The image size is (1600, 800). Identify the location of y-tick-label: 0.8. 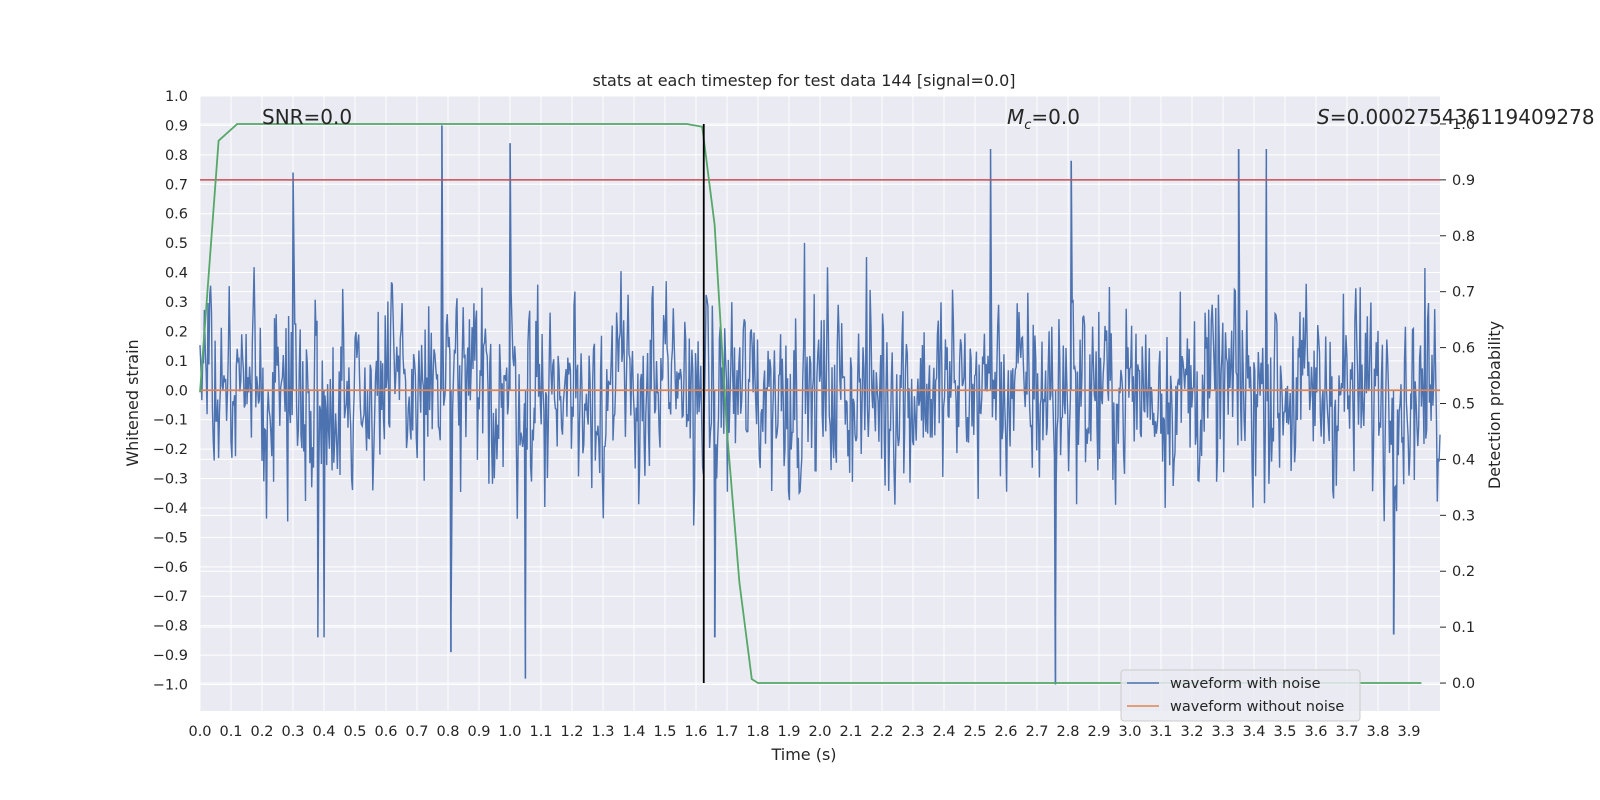
(176, 156).